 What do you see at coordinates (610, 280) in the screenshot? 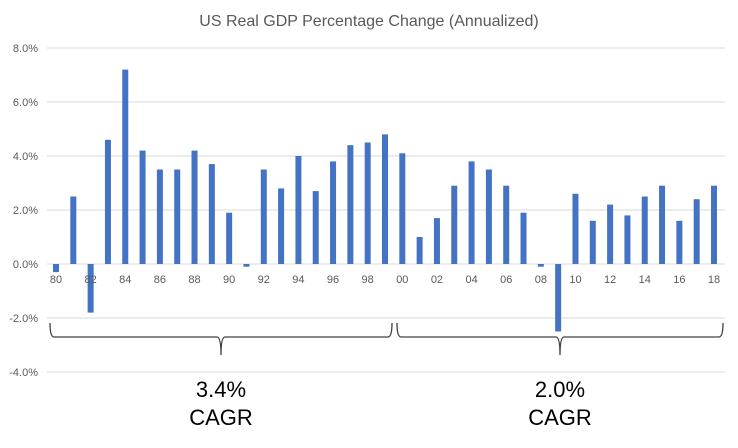
I see `x-tick-label: 12` at bounding box center [610, 280].